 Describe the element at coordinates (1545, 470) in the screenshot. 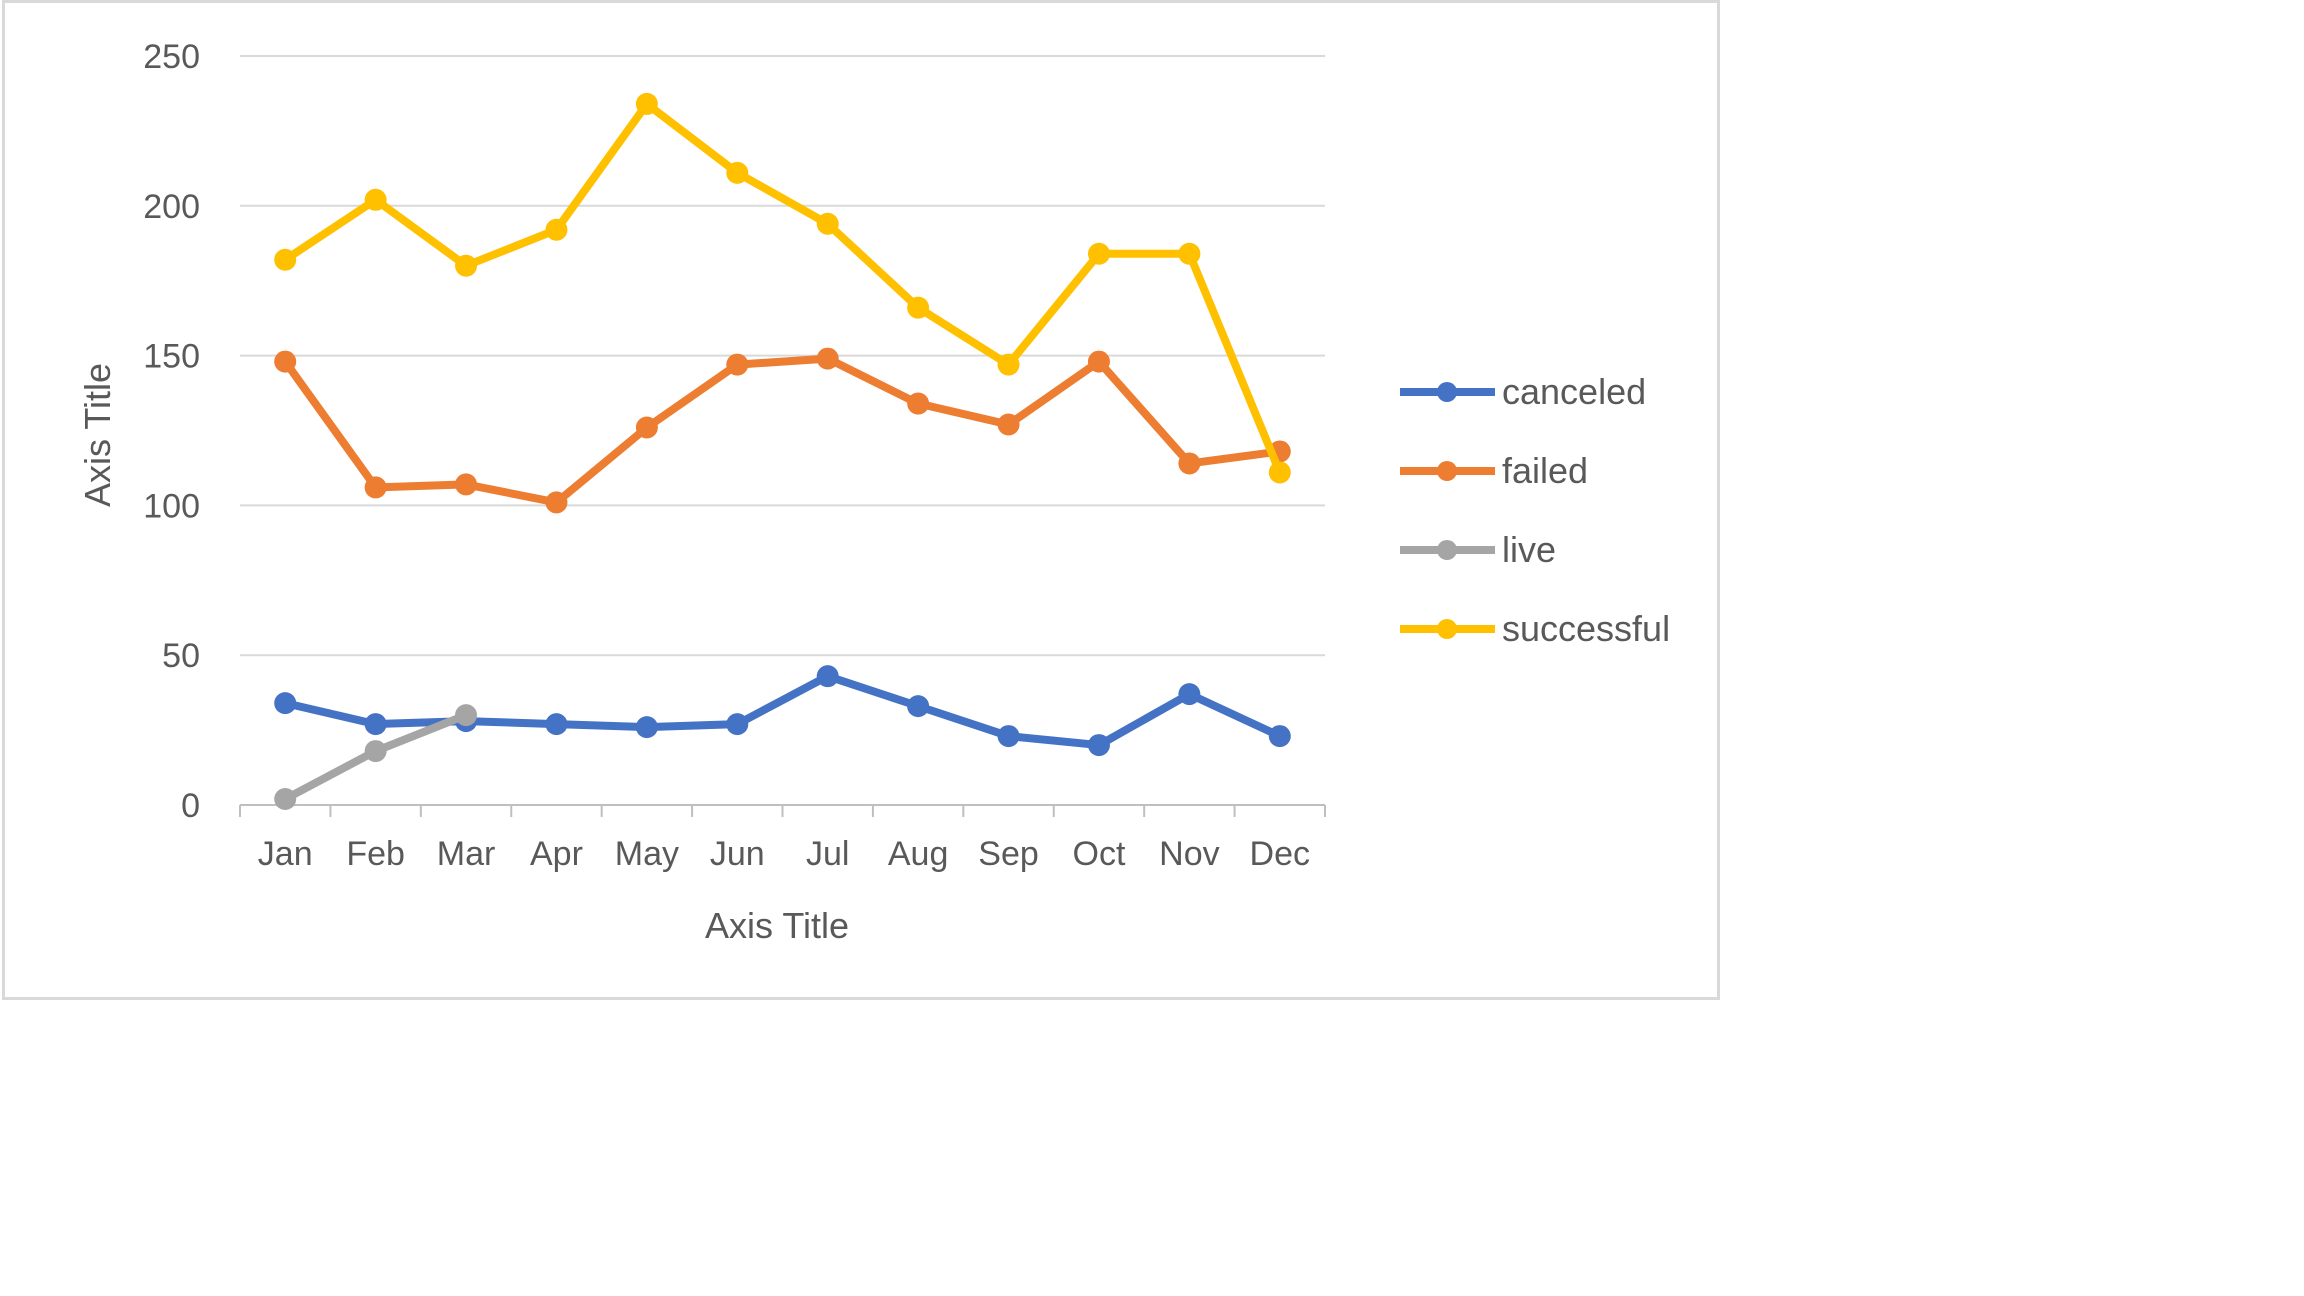

I see `legend-label: failed` at that location.